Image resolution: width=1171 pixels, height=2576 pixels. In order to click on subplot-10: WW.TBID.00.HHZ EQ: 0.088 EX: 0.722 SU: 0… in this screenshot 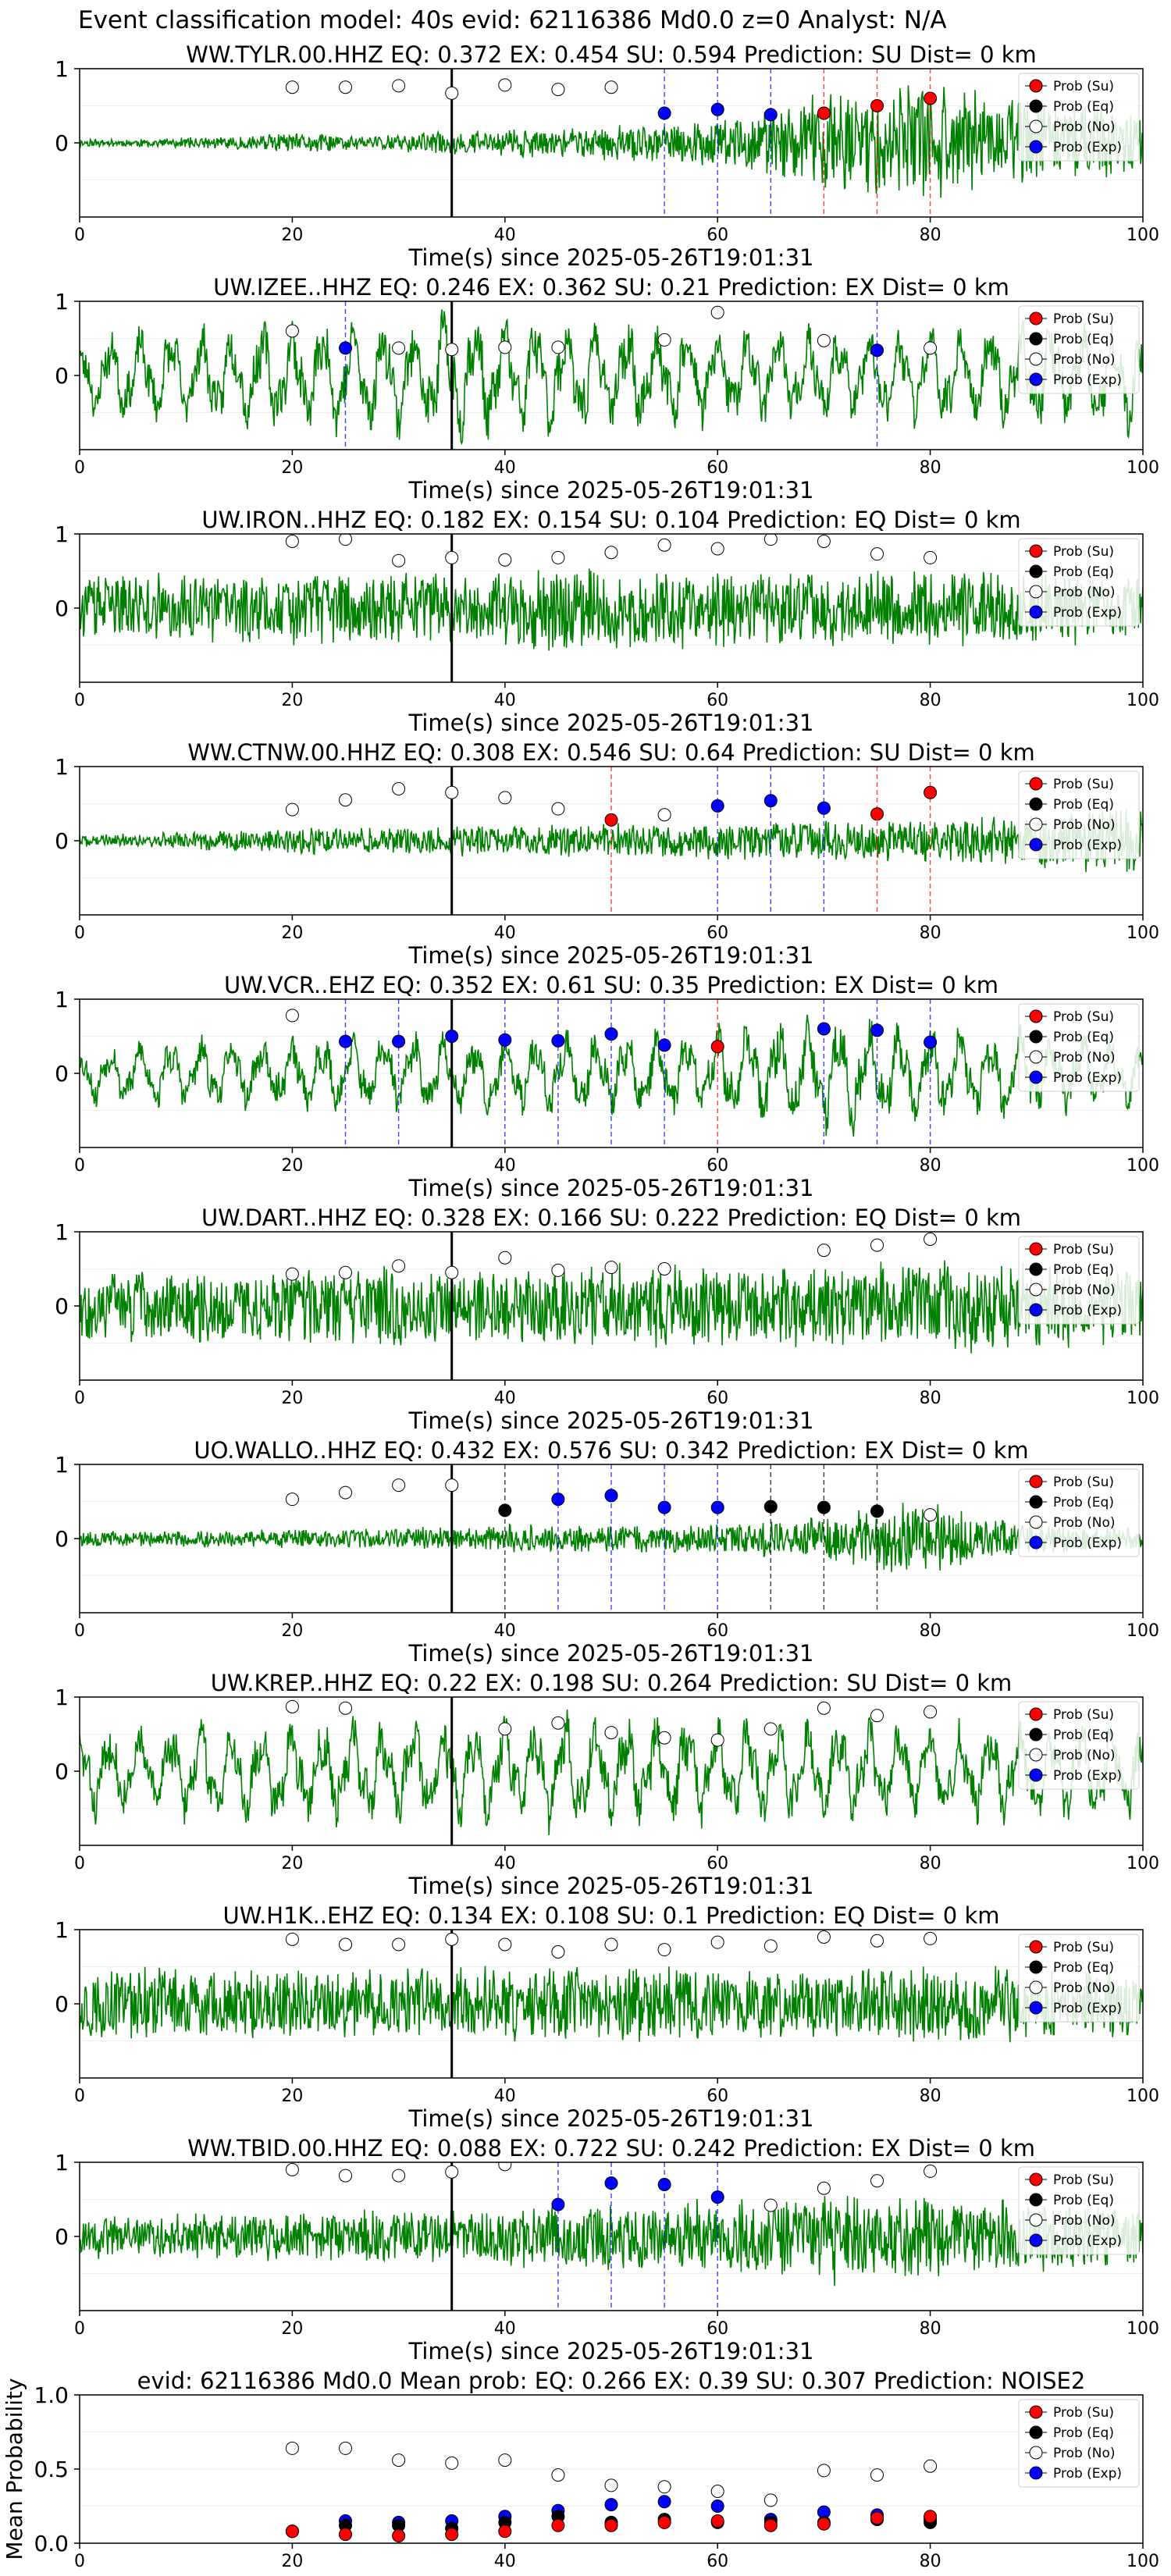, I will do `click(607, 2249)`.